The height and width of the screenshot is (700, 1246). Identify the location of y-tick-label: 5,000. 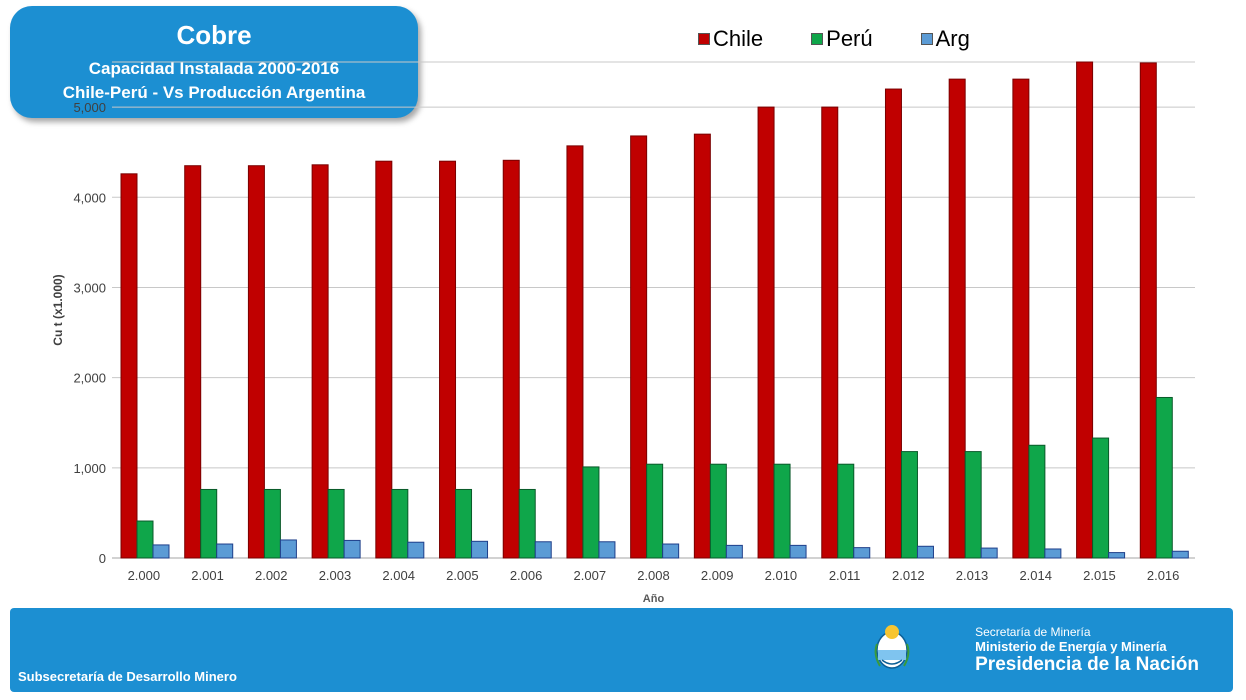
(89, 107).